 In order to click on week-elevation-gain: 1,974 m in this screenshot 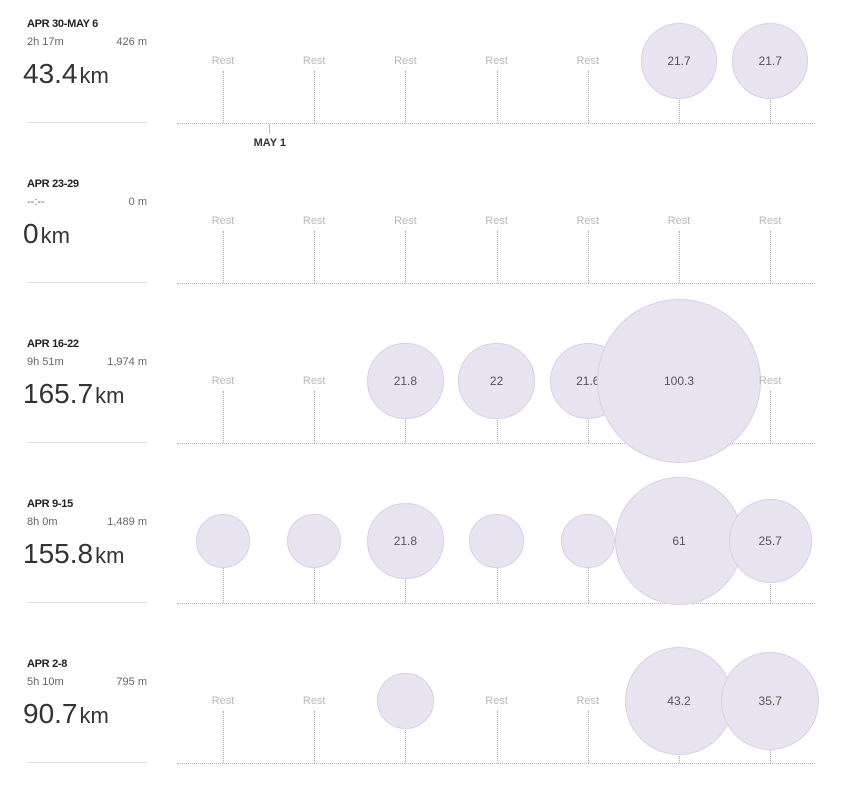, I will do `click(127, 362)`.